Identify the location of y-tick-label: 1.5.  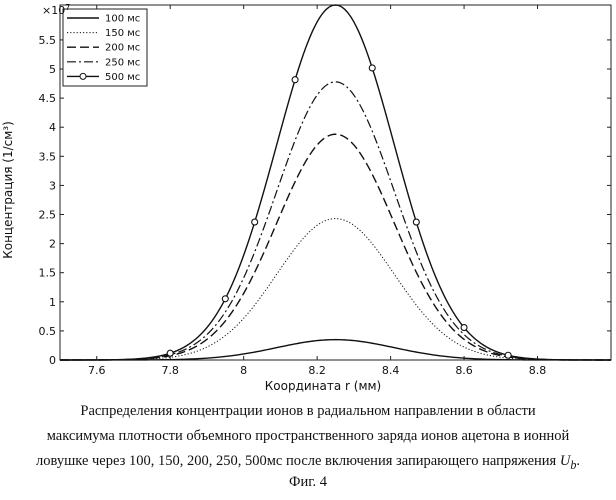
(48, 273).